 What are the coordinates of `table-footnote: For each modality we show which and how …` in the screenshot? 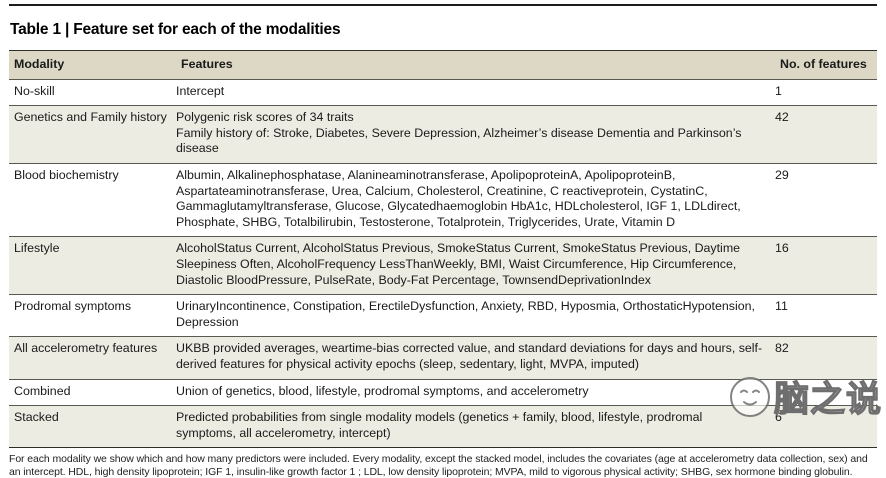 It's located at (438, 465).